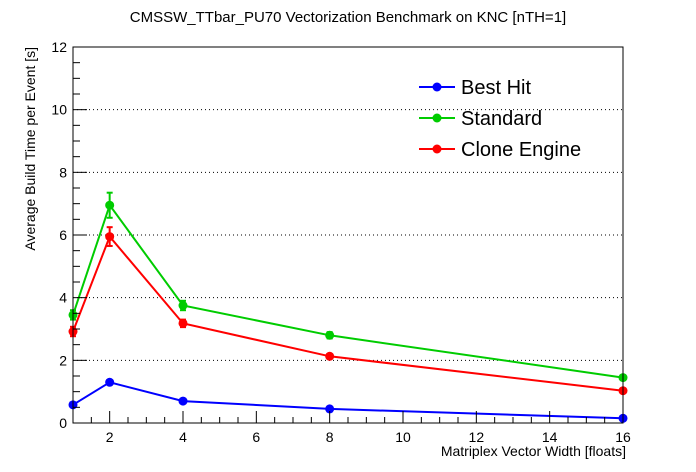 The height and width of the screenshot is (472, 696). What do you see at coordinates (533, 451) in the screenshot?
I see `x-axis-title: Matriplex Vector Width [floats]` at bounding box center [533, 451].